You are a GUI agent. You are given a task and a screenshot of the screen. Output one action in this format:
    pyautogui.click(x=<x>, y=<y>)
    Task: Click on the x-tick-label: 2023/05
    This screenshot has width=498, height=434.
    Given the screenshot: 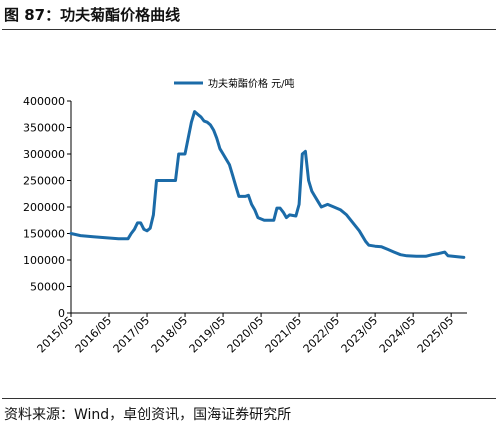 What is the action you would take?
    pyautogui.click(x=360, y=335)
    